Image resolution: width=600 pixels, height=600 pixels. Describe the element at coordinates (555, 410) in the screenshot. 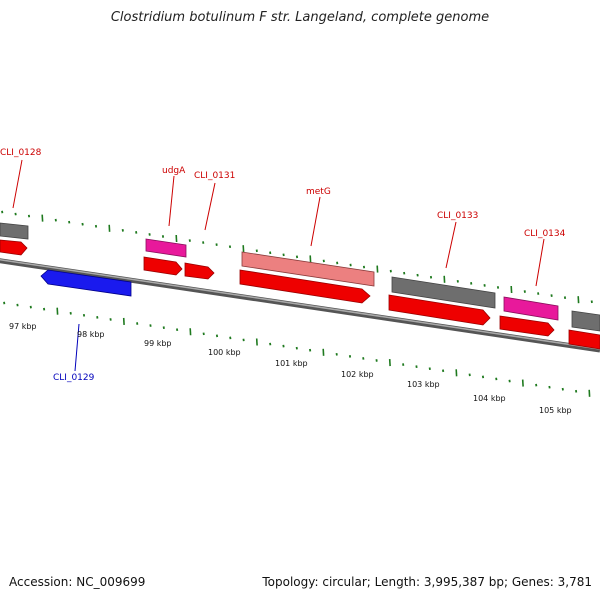

I see `scale-label: 105 kbp` at that location.